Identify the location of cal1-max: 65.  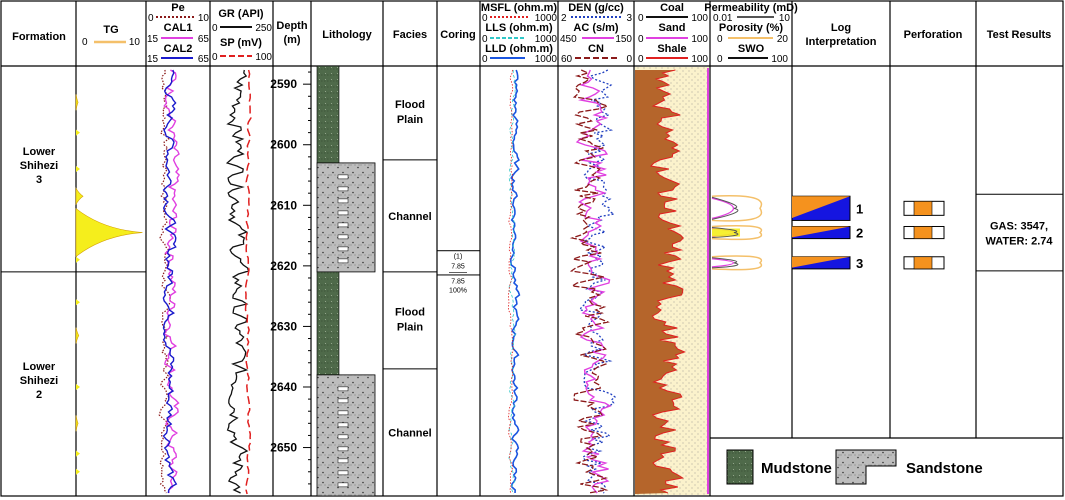
(204, 39).